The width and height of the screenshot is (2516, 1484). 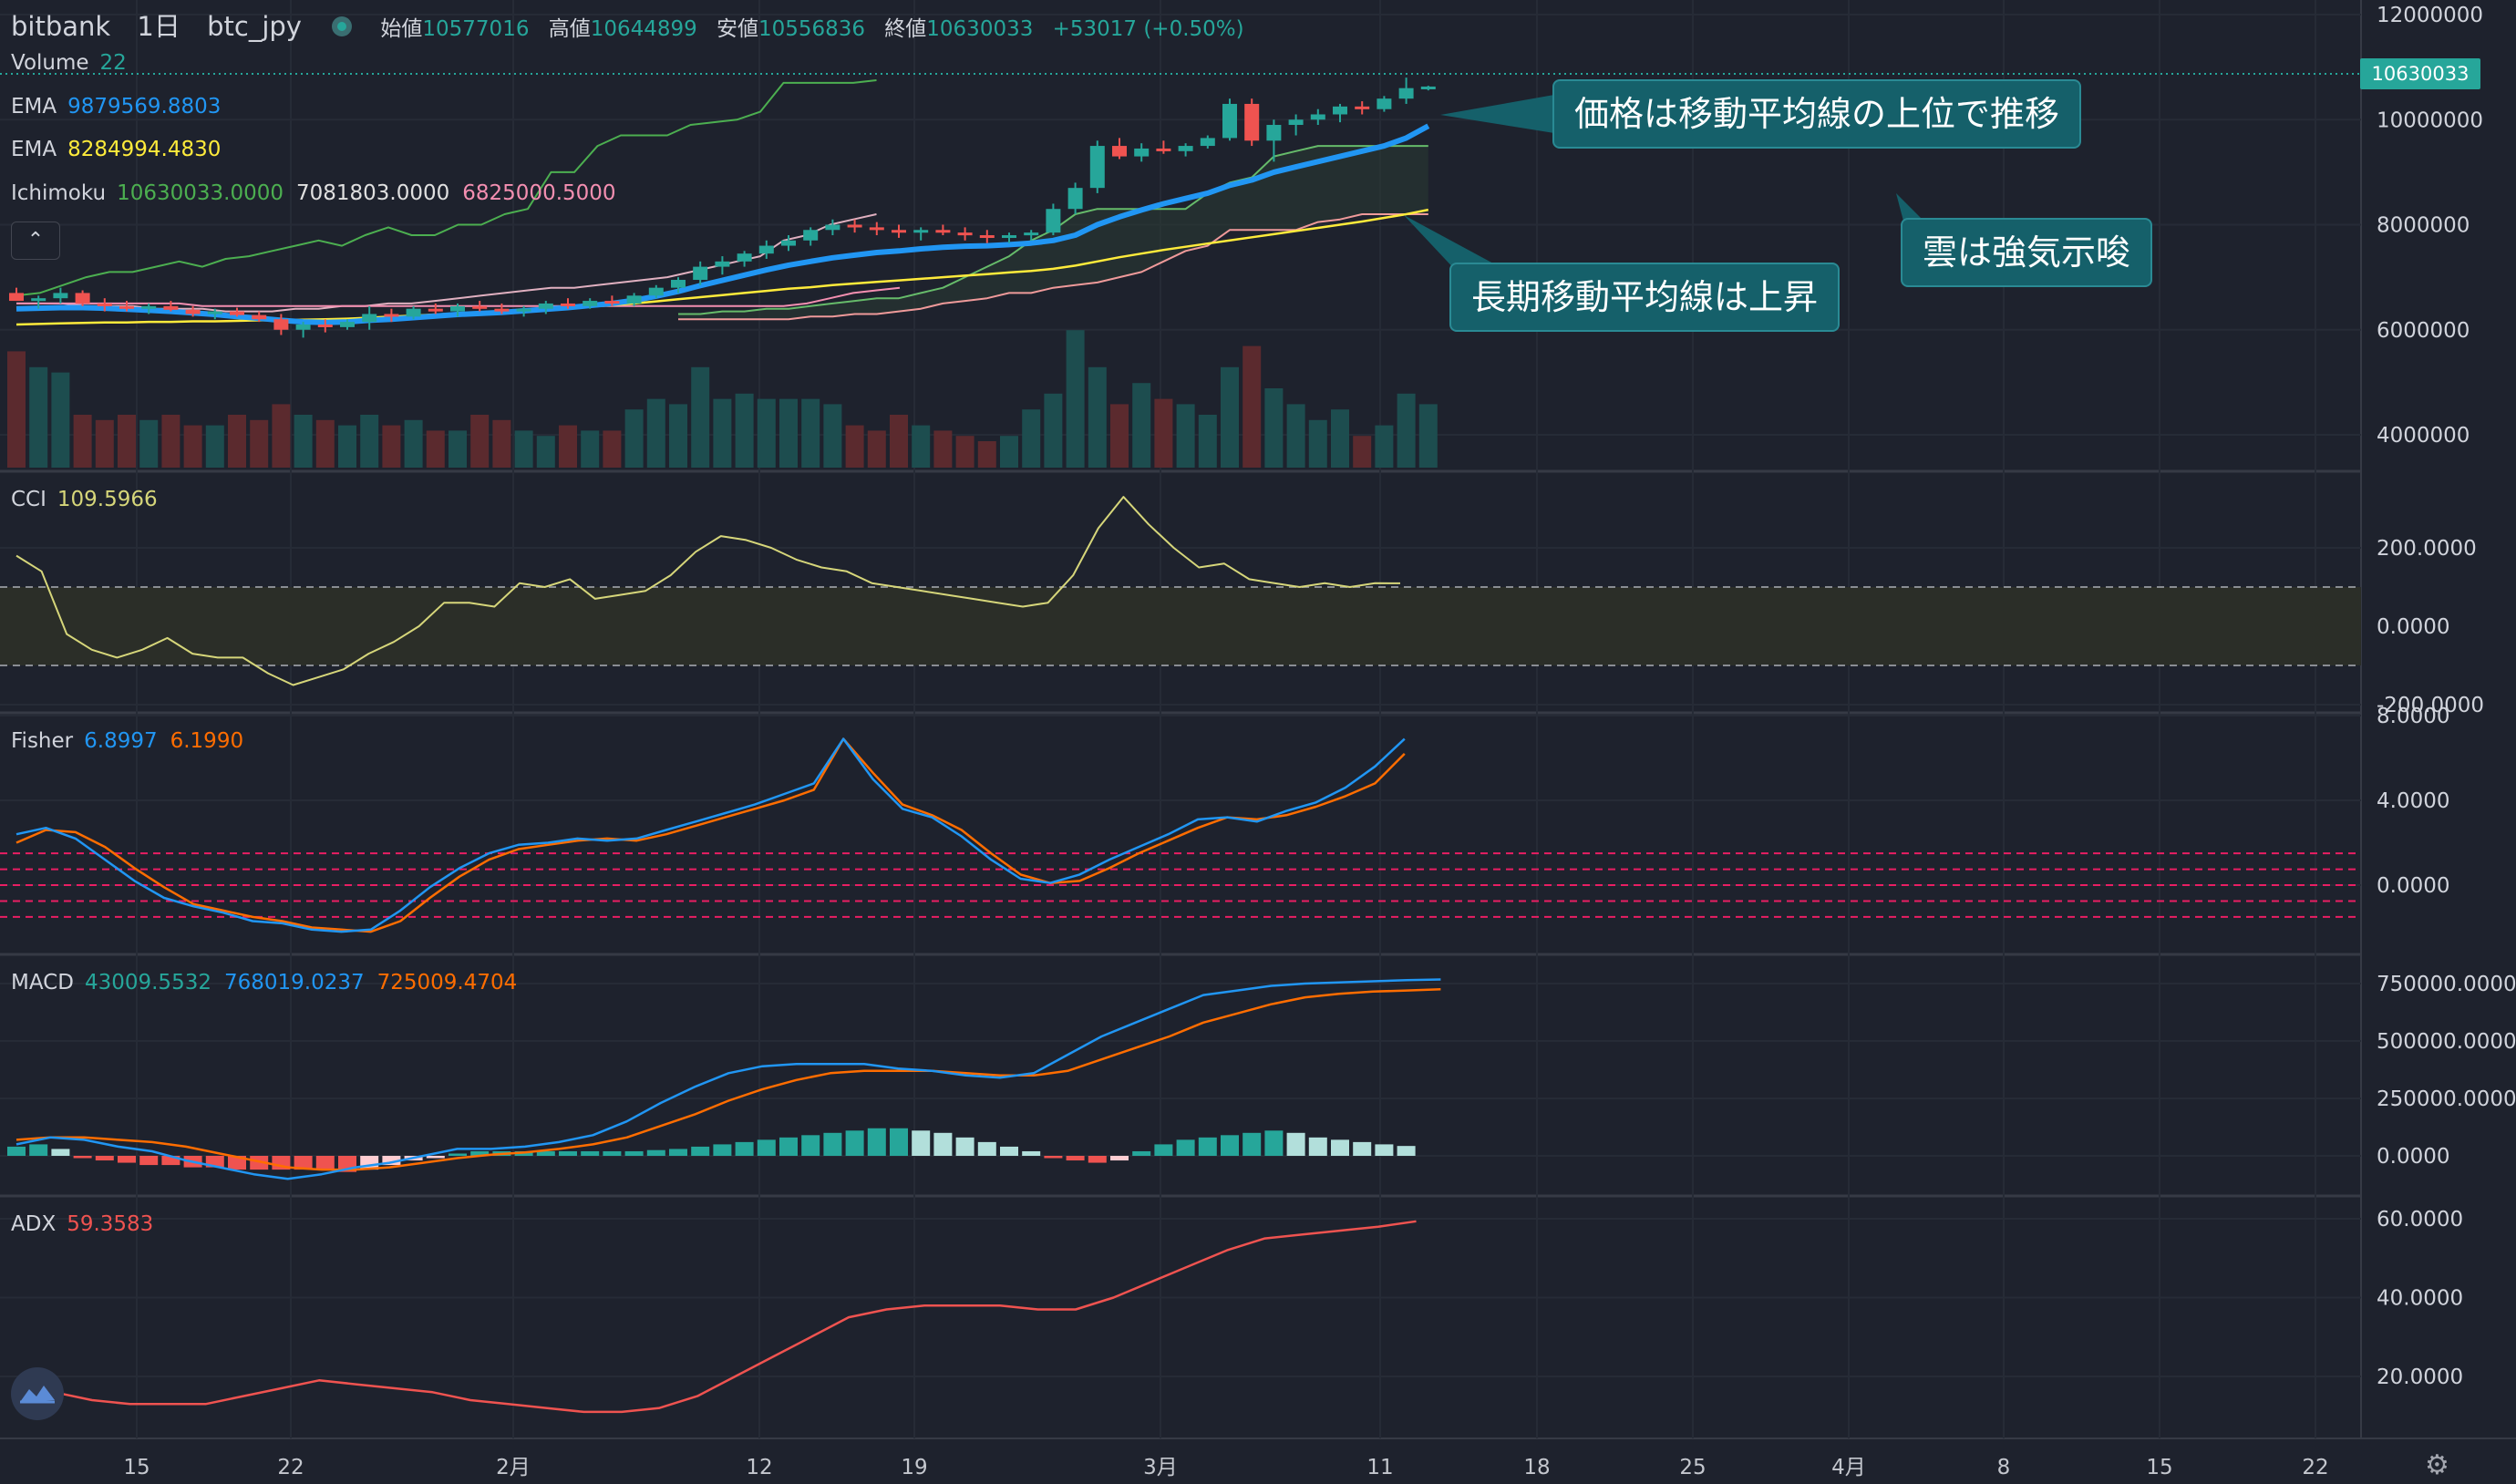 I want to click on settings-gear-icon: ⚙, so click(x=2437, y=1465).